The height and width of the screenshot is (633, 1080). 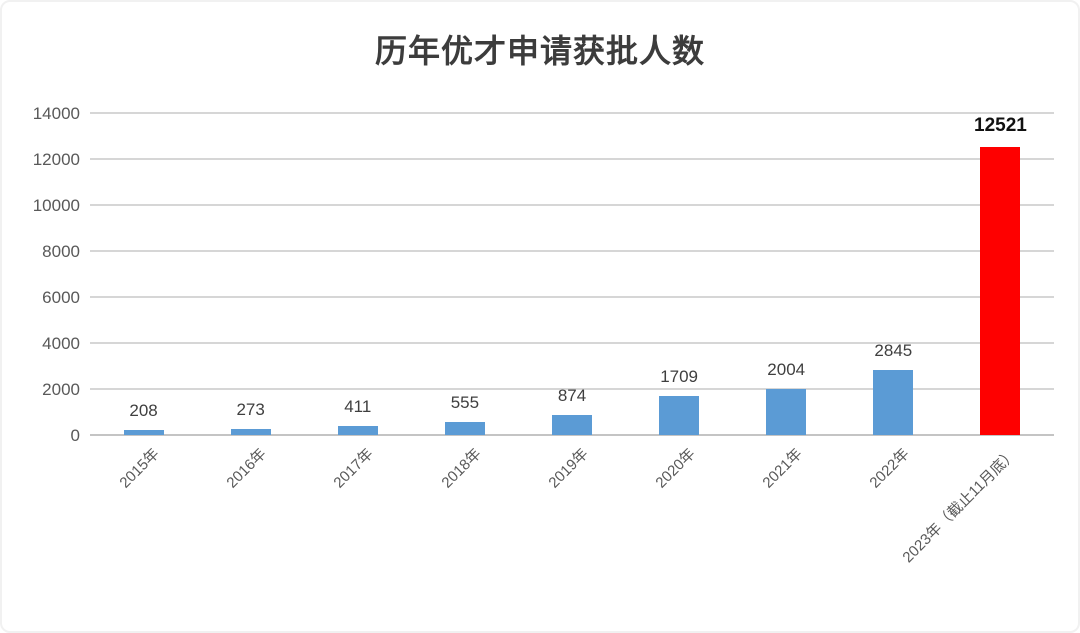 I want to click on bar-value-label: 555, so click(x=465, y=403).